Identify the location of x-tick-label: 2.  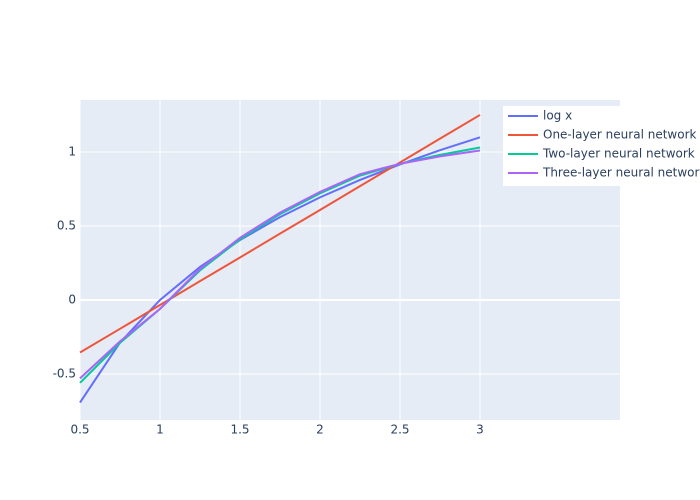
(320, 430).